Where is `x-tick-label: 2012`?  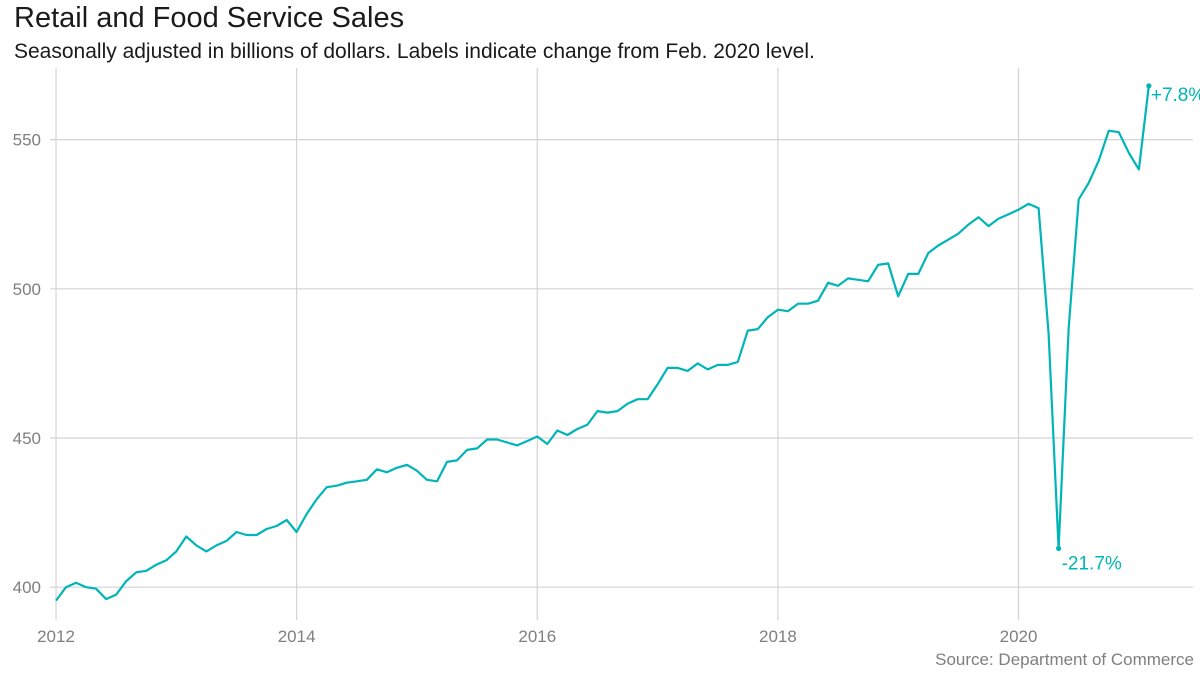
x-tick-label: 2012 is located at coordinates (56, 636).